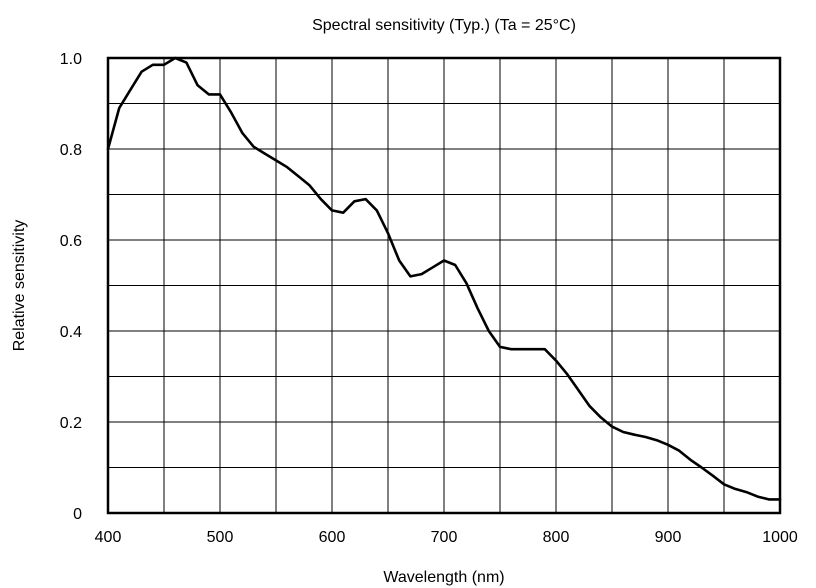 This screenshot has width=816, height=588. What do you see at coordinates (780, 537) in the screenshot?
I see `x-tick-label: 1000` at bounding box center [780, 537].